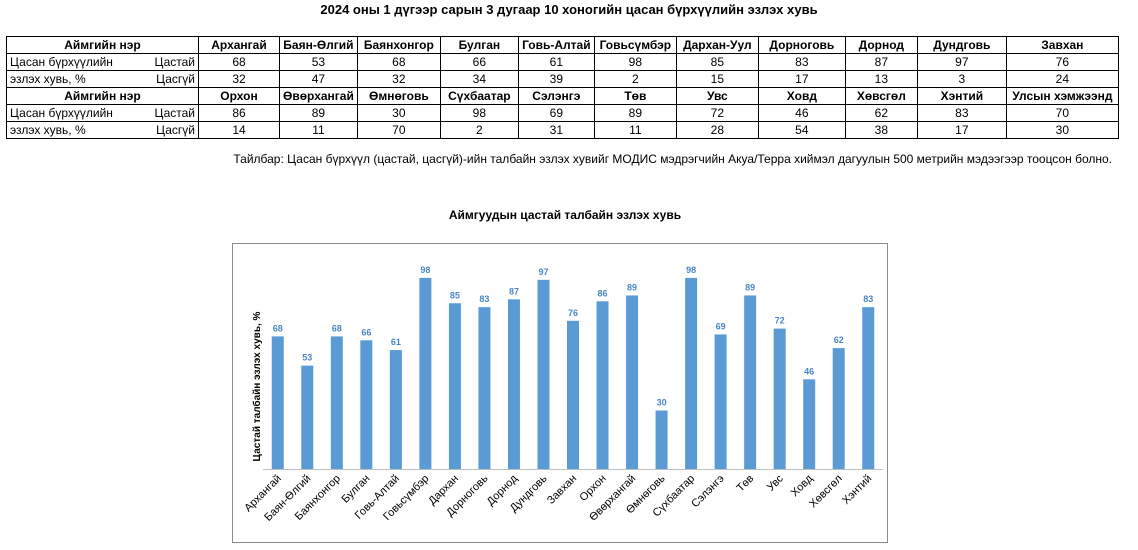  Describe the element at coordinates (775, 482) in the screenshot. I see `x-tick-label: Увс` at that location.